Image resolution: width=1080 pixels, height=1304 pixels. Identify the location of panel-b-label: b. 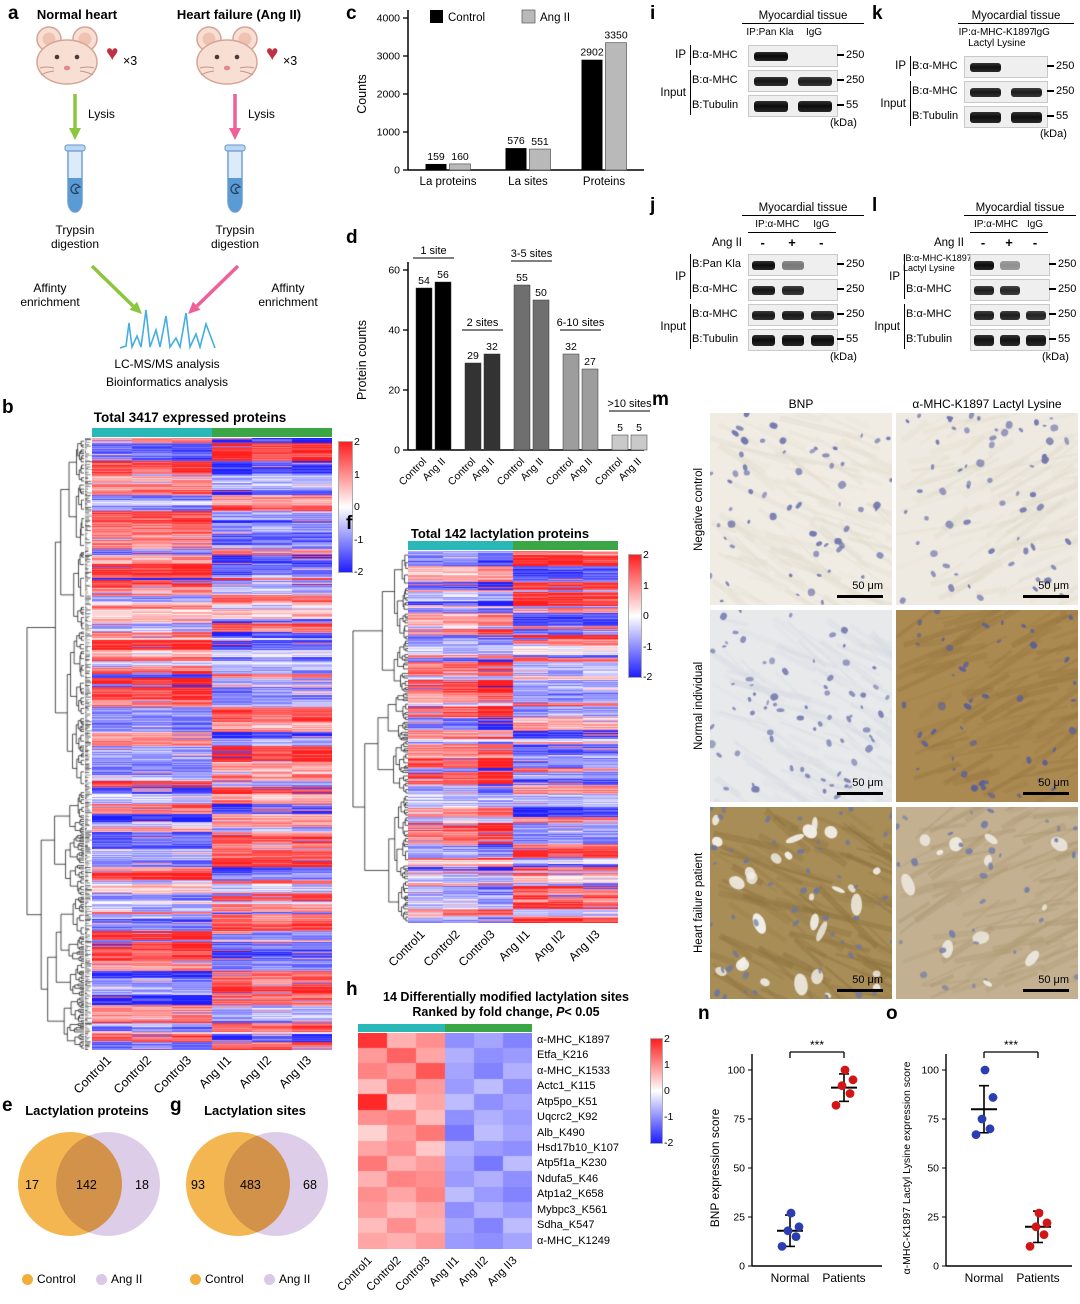
(8, 407).